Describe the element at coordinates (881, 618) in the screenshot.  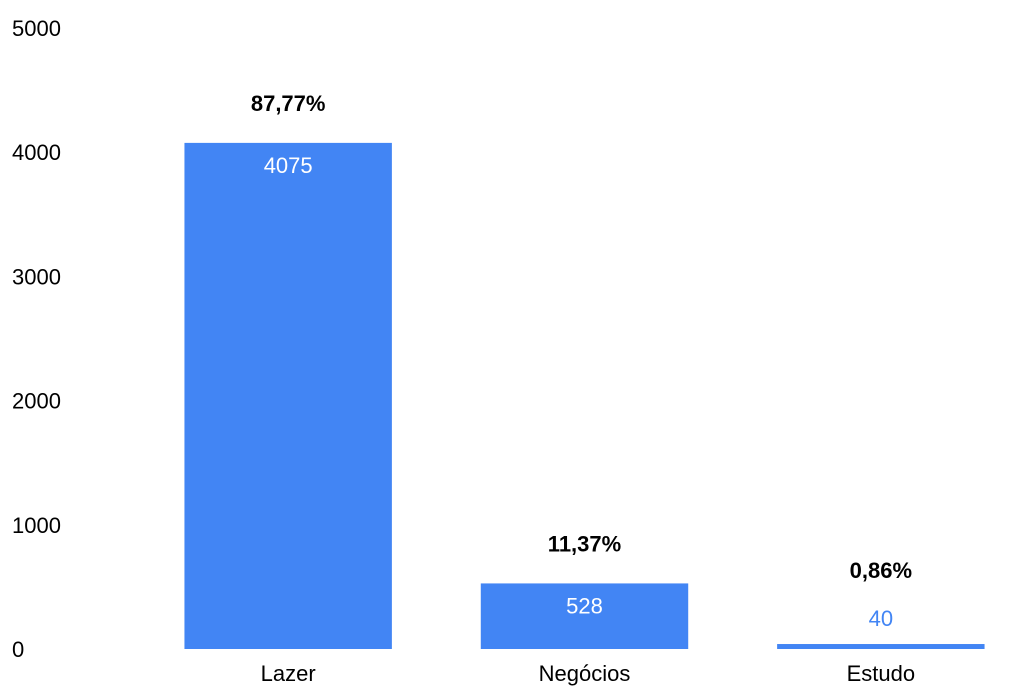
I see `value-label: 40` at that location.